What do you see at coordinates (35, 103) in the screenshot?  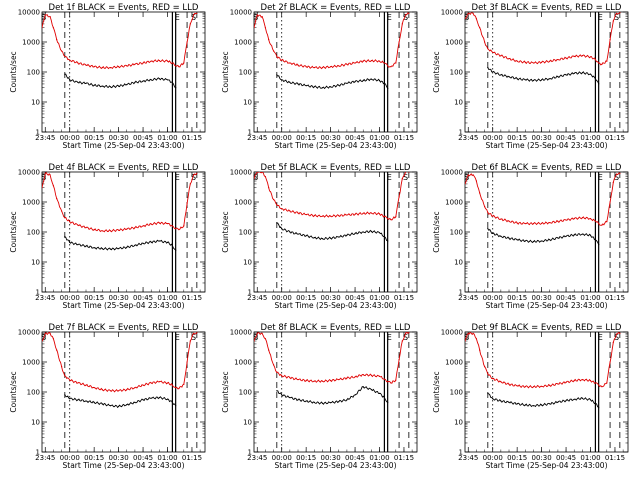 I see `y-tick-label: 10` at bounding box center [35, 103].